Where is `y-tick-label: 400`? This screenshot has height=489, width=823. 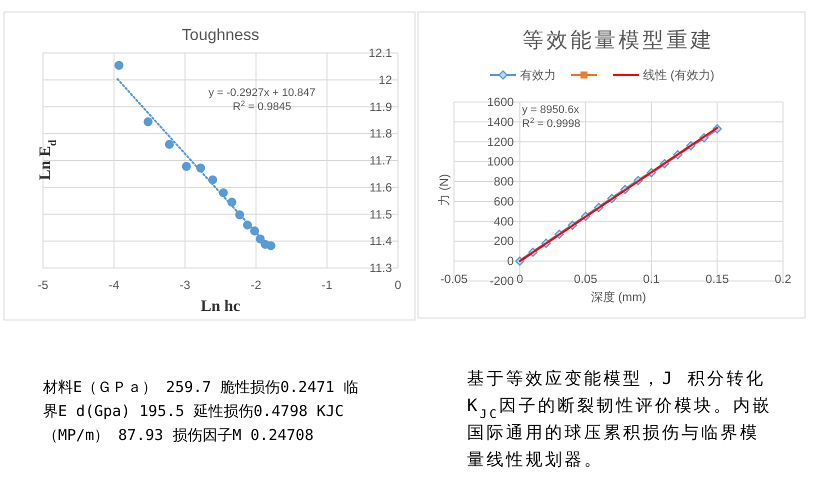 y-tick-label: 400 is located at coordinates (504, 221).